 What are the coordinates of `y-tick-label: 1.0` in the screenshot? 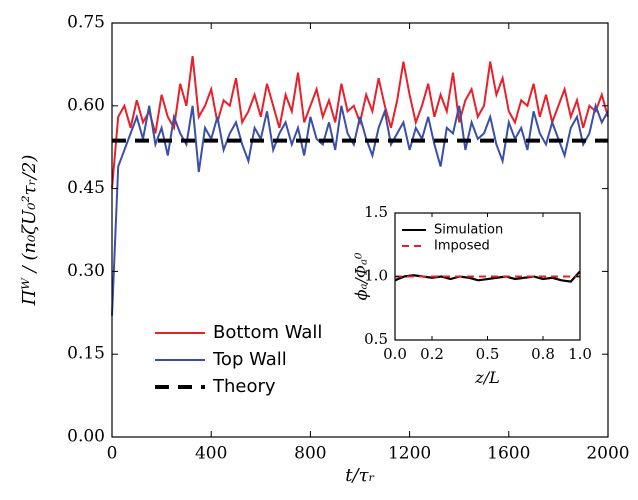 It's located at (376, 276).